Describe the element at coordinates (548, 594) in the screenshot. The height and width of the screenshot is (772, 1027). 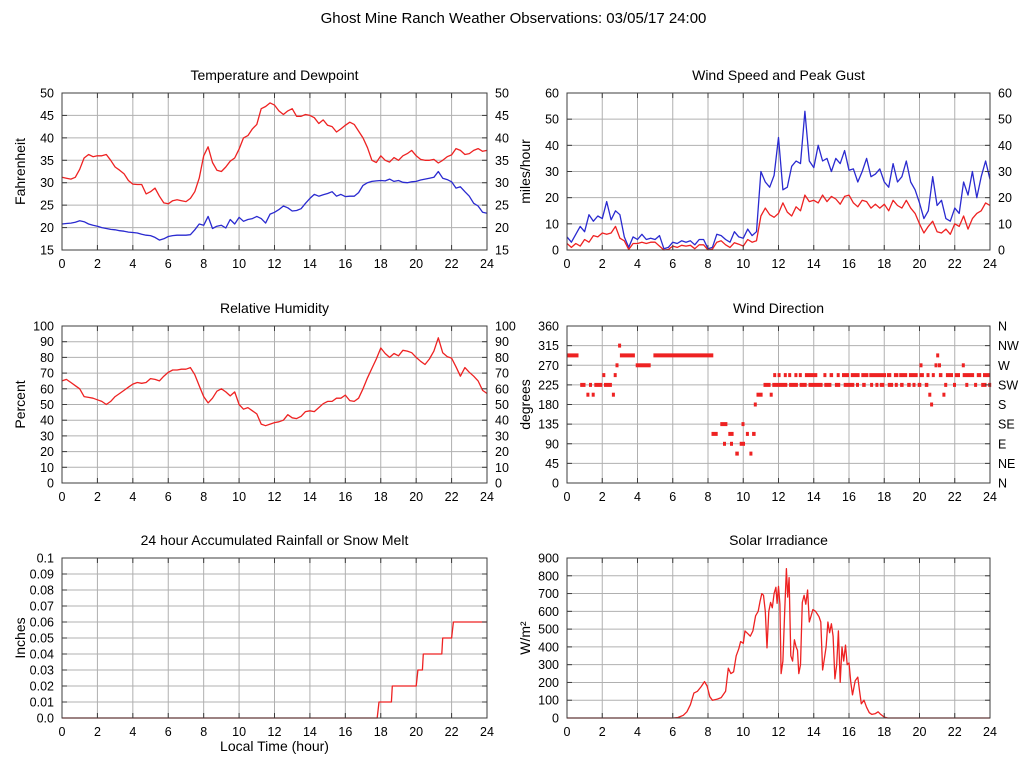
I see `y-tick-label: 700` at that location.